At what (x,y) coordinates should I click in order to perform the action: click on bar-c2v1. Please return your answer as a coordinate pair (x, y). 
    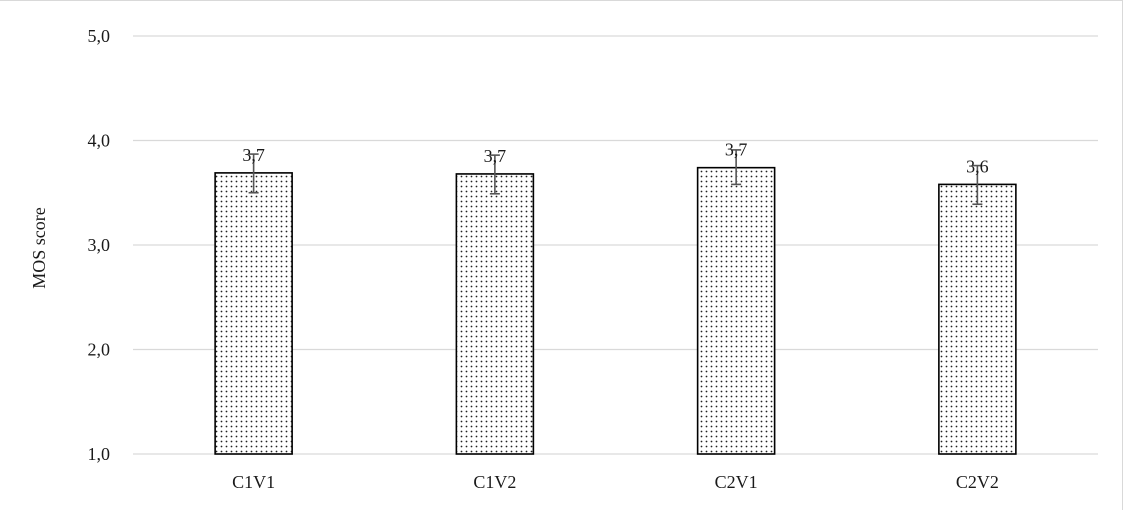
    Looking at the image, I should click on (736, 310).